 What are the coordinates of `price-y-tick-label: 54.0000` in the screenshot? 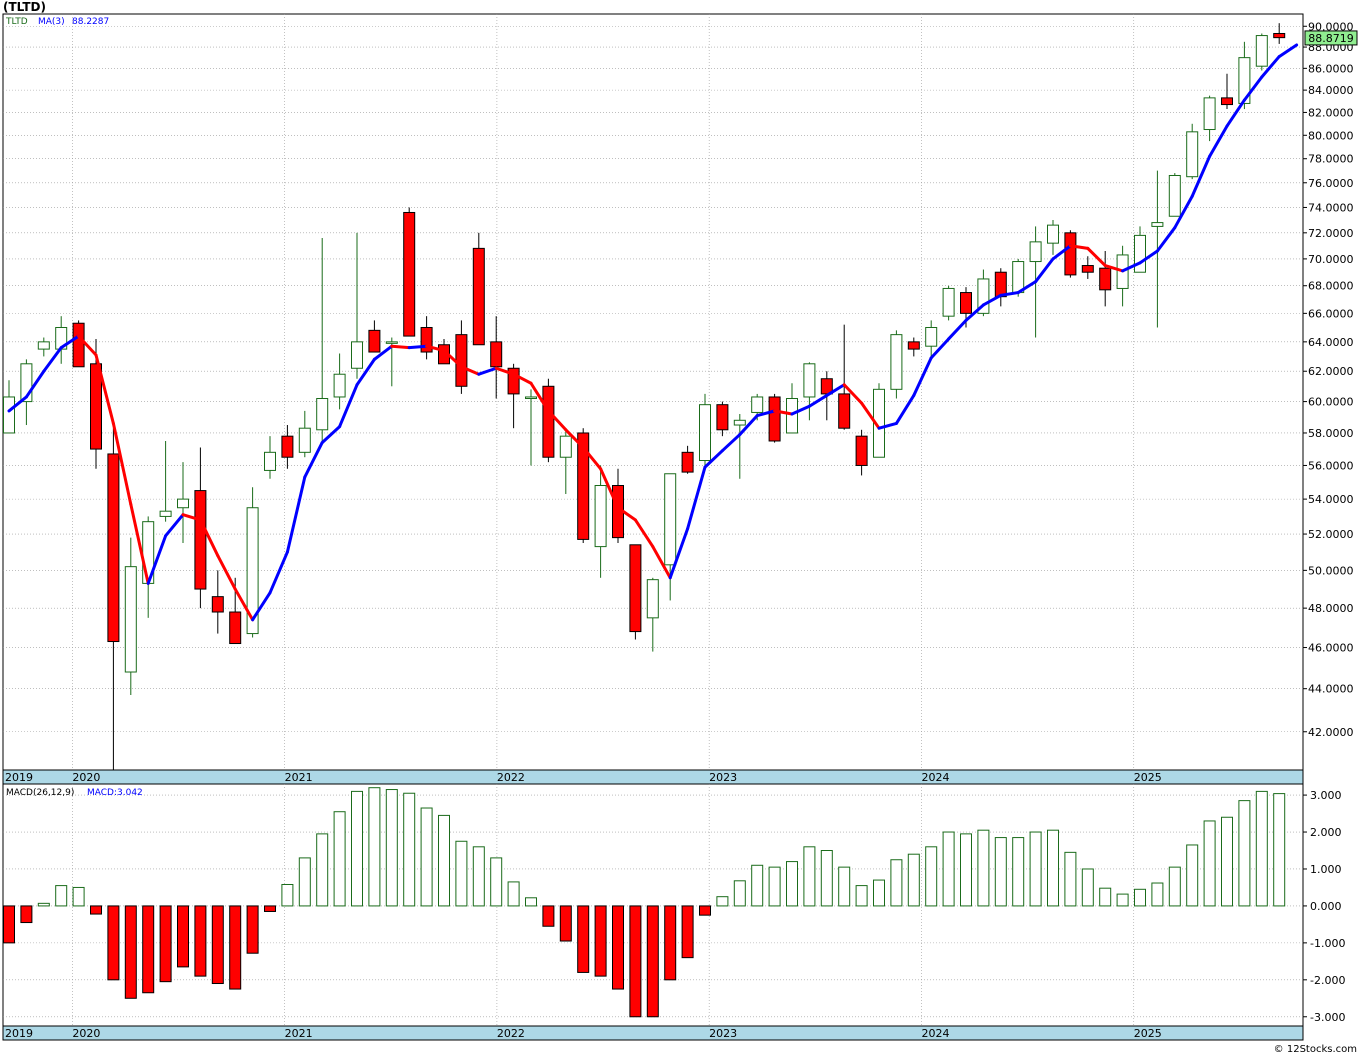 It's located at (1331, 499).